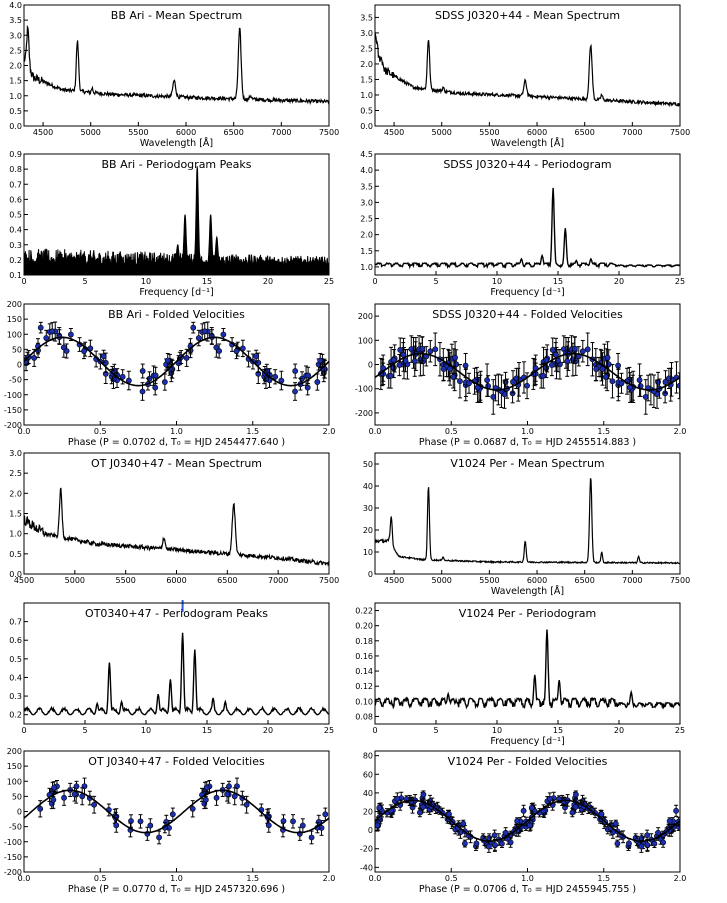 The width and height of the screenshot is (727, 903). I want to click on y-tick-label: 0.4, so click(15, 677).